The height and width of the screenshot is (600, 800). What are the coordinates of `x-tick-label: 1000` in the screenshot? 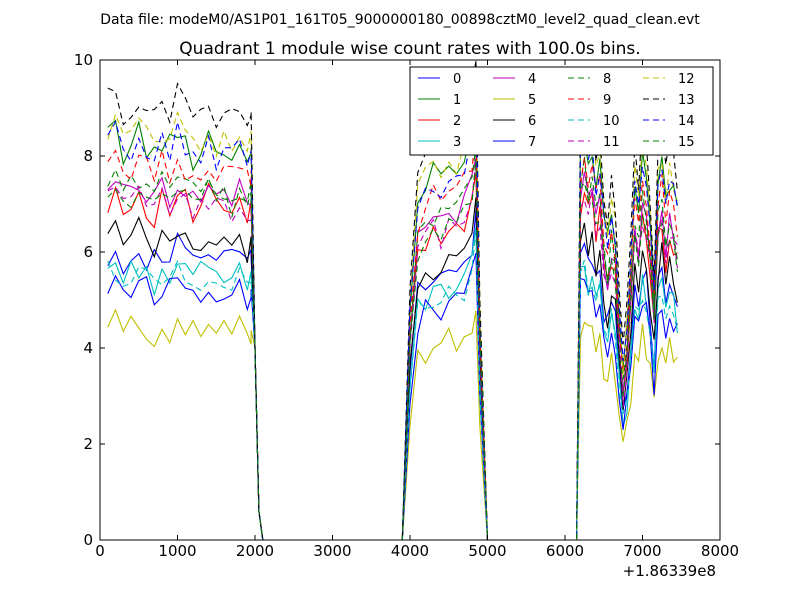 It's located at (177, 551).